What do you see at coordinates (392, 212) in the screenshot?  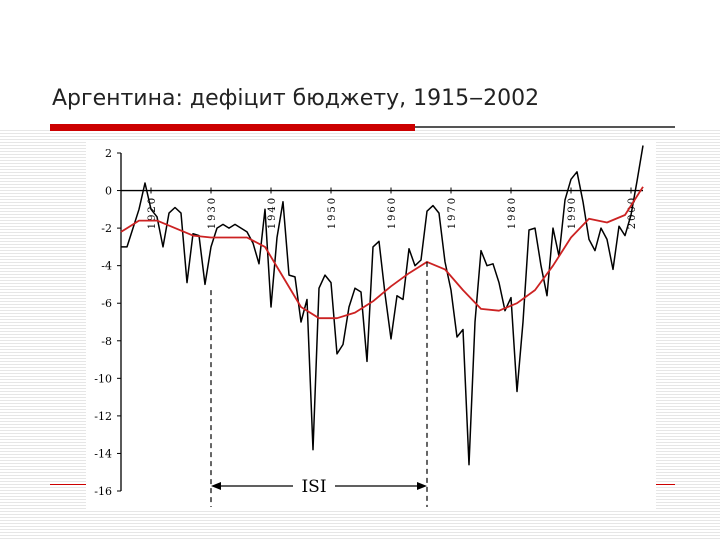 I see `x-tick-label: 1960` at bounding box center [392, 212].